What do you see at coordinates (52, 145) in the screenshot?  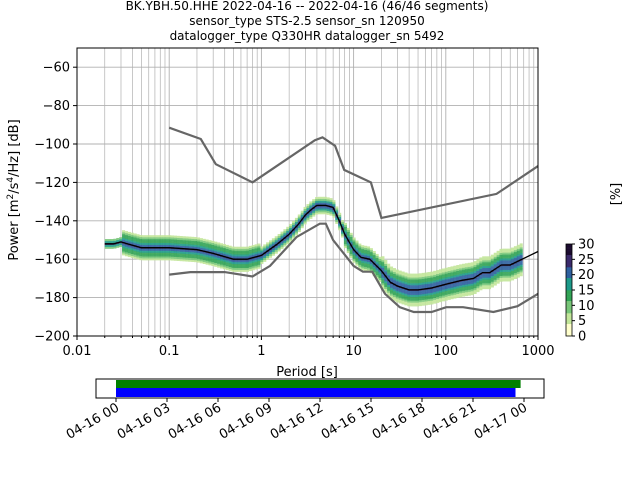 I see `y-tick-label: −100` at bounding box center [52, 145].